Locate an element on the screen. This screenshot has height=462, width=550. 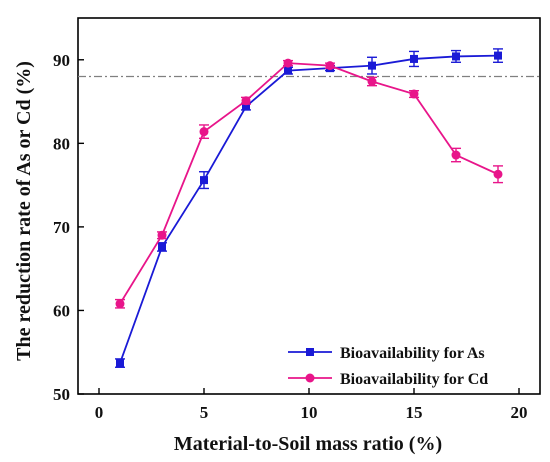
y-tick-label: 70 is located at coordinates (61, 227).